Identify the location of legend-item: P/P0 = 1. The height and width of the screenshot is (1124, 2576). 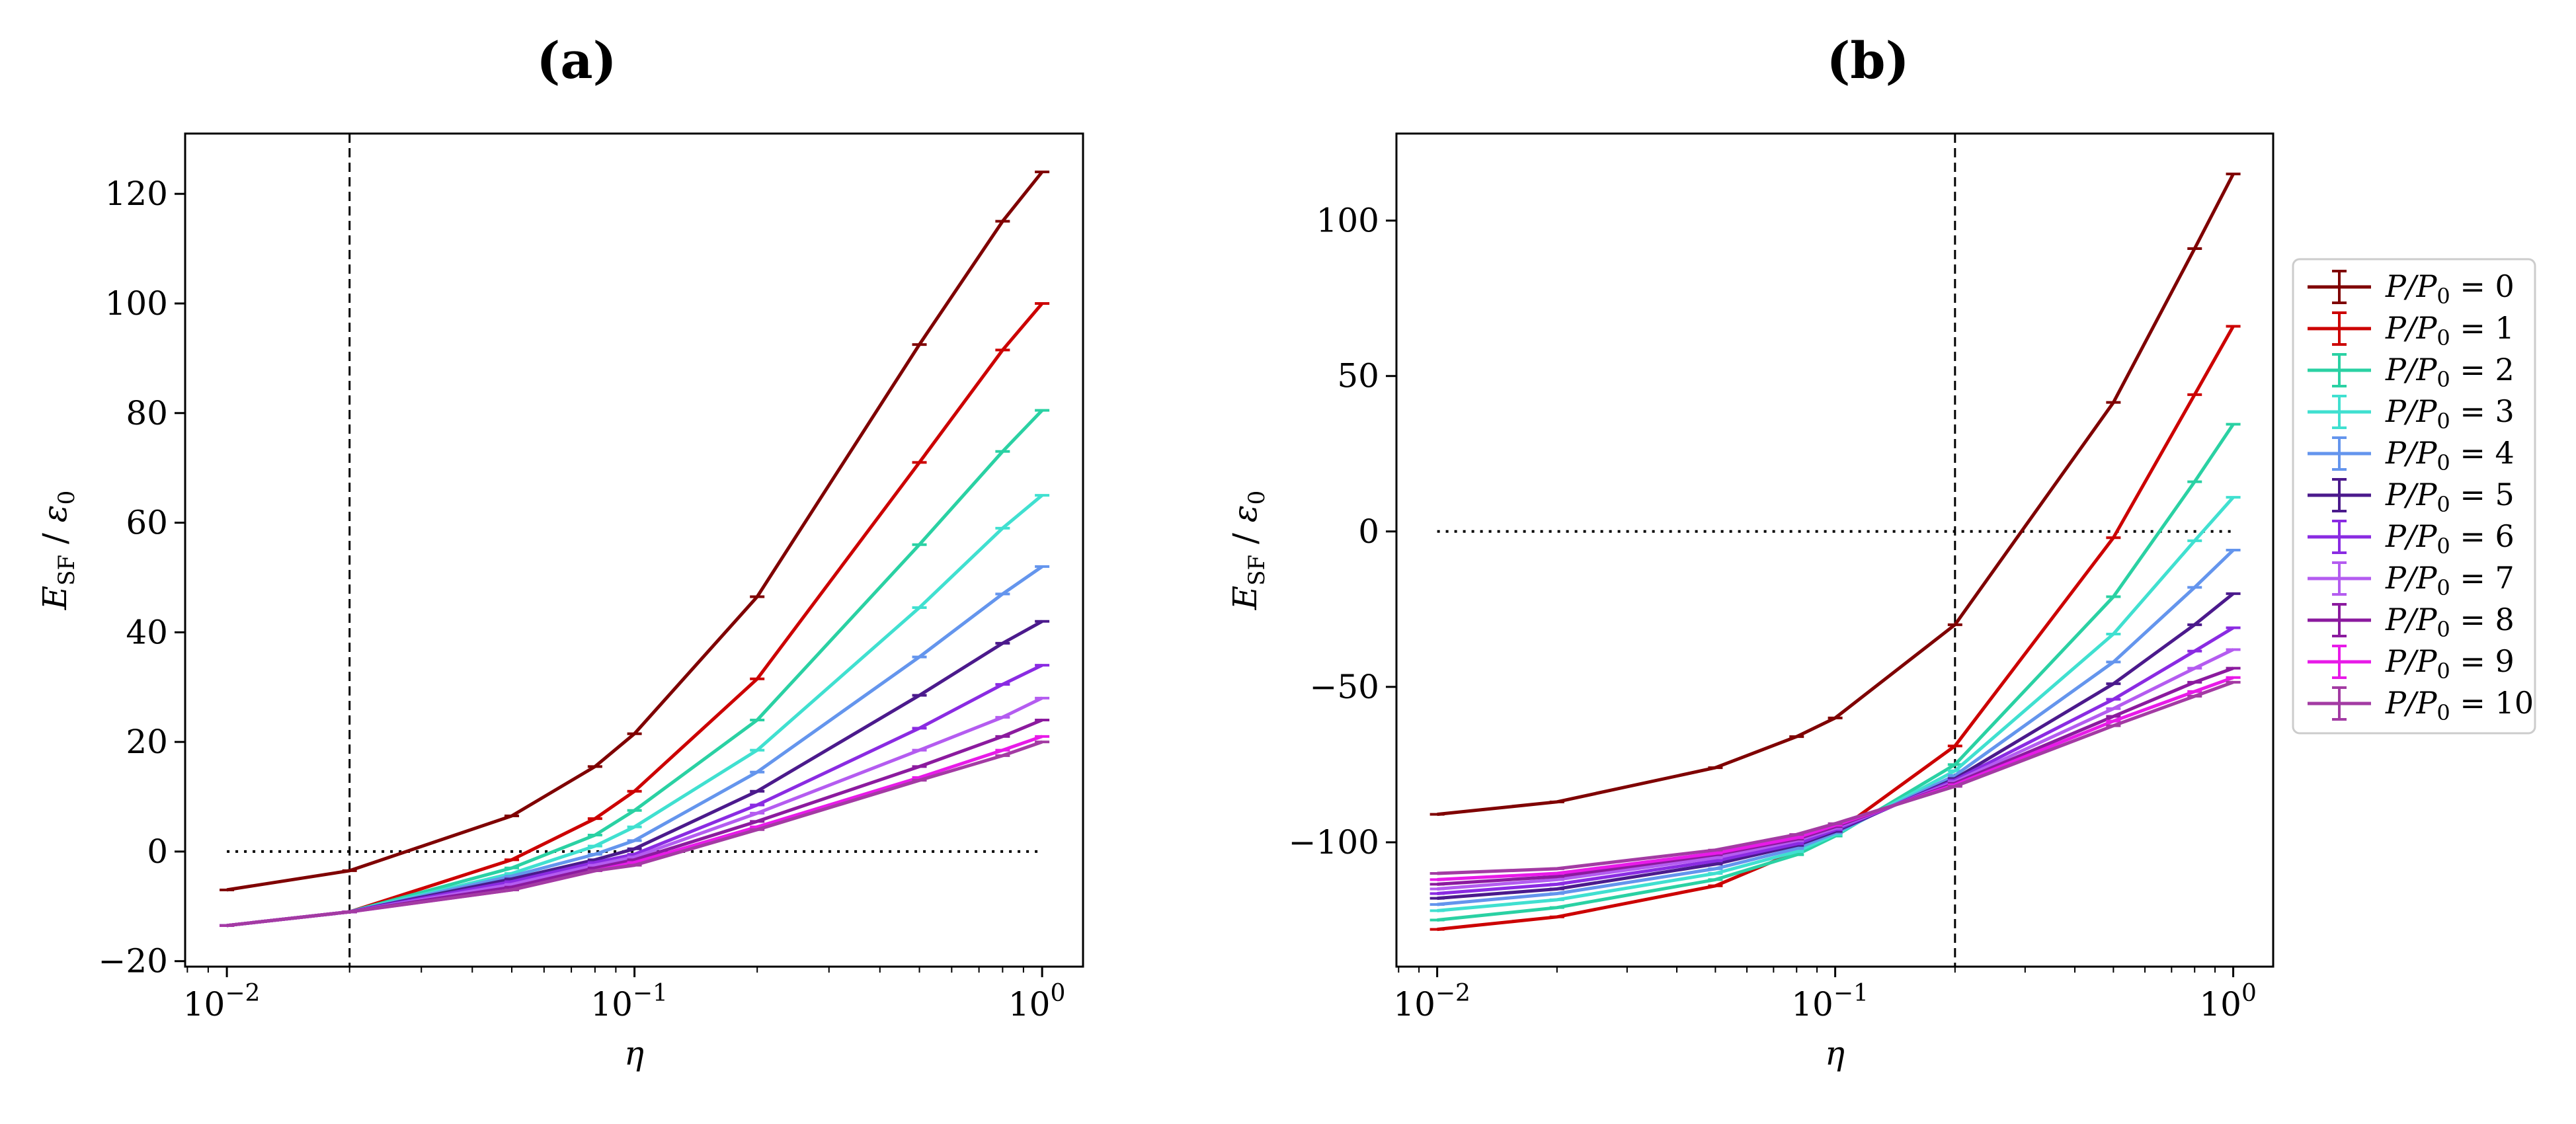
(2411, 330).